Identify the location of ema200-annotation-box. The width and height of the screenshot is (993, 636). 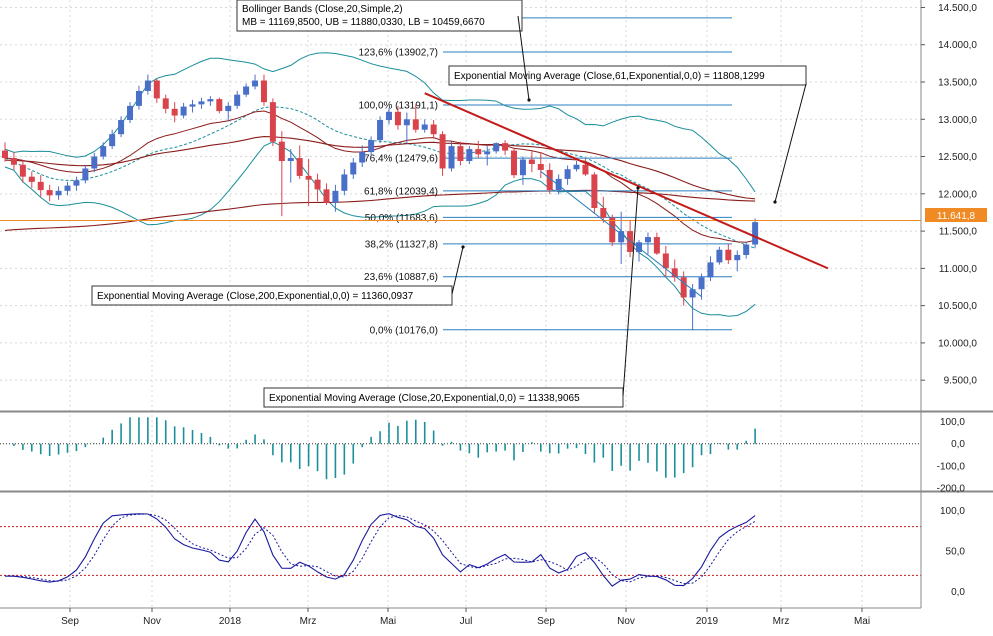
(272, 295).